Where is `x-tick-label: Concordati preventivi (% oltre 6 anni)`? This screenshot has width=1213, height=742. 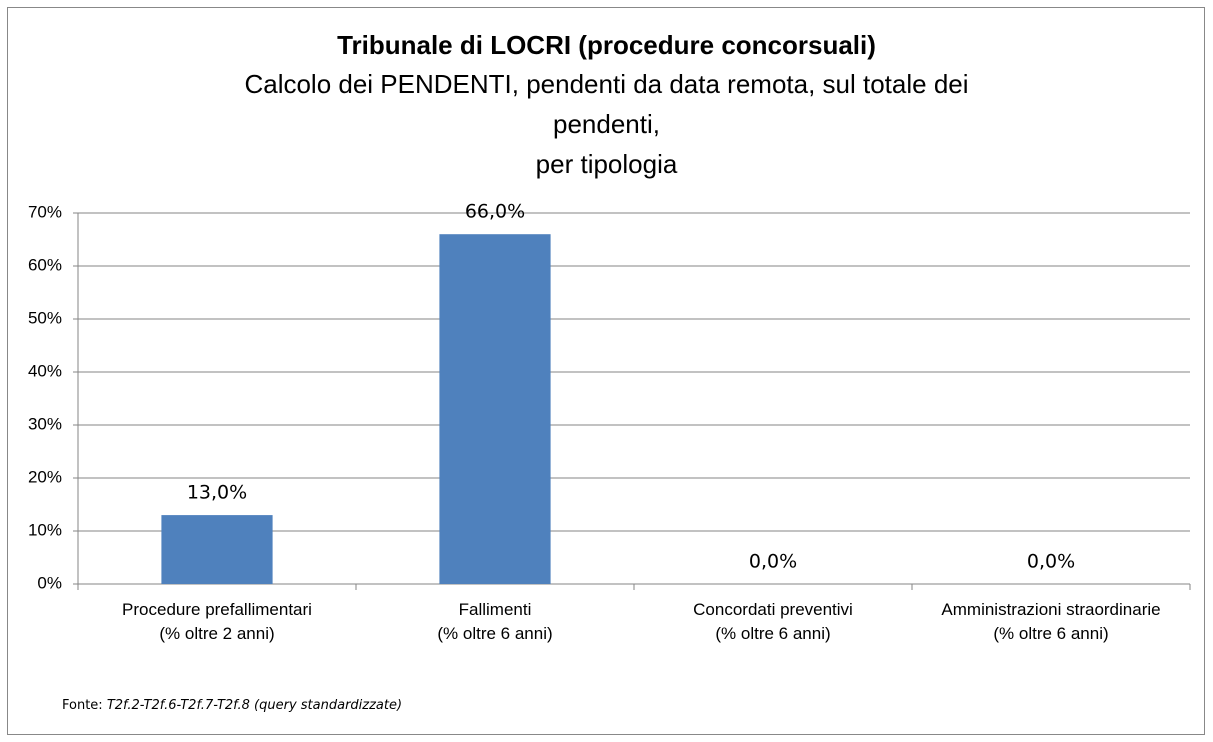 x-tick-label: Concordati preventivi (% oltre 6 anni) is located at coordinates (773, 621).